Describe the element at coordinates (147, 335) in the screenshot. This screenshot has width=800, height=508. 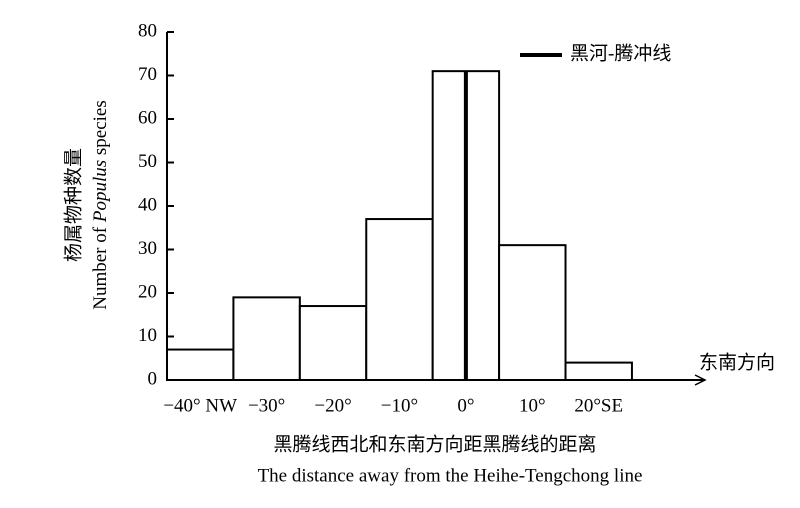
I see `y-tick-label: 10` at that location.